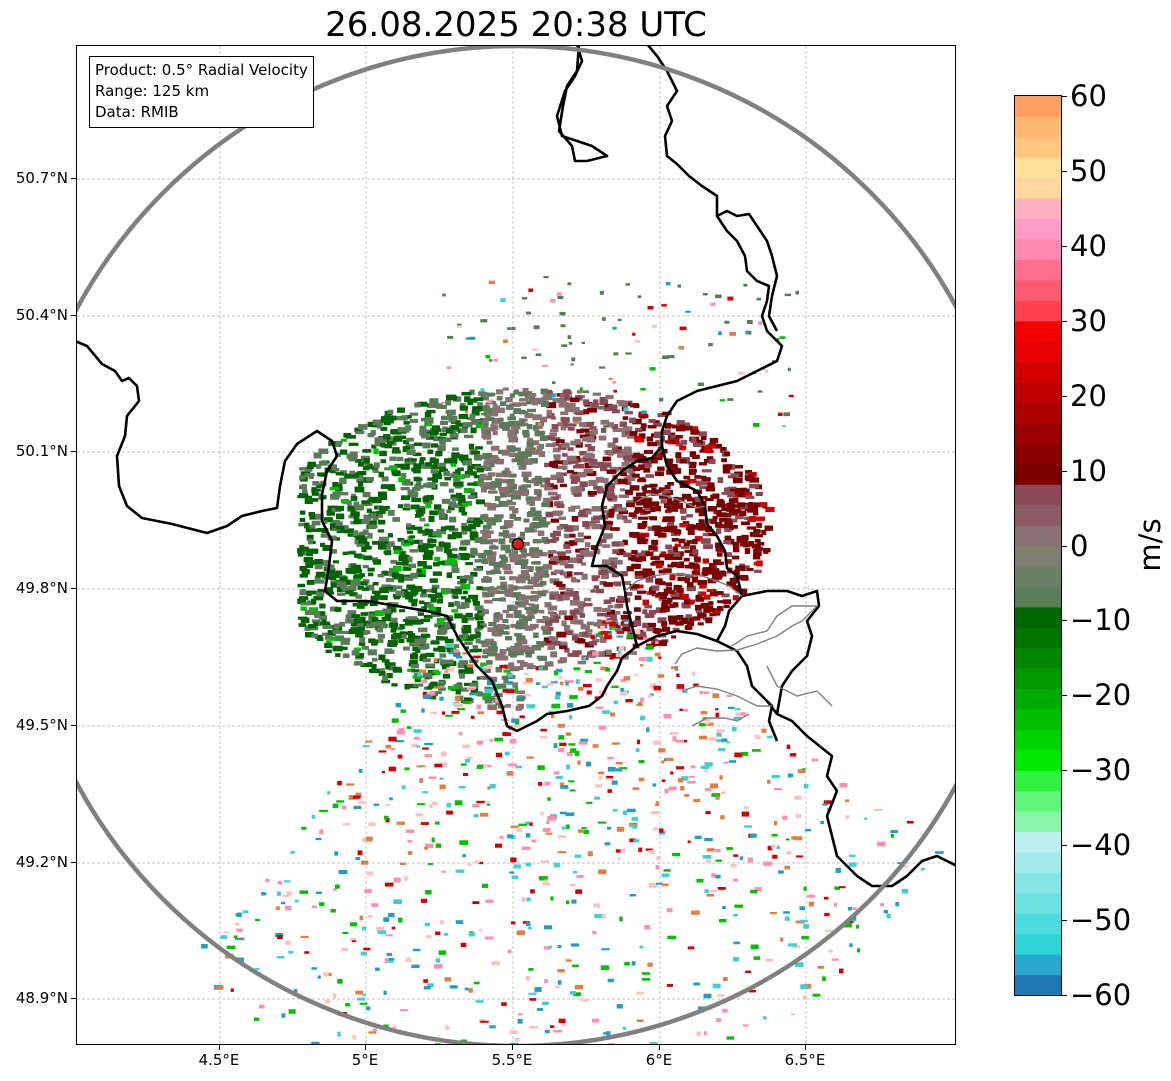 The height and width of the screenshot is (1081, 1171). What do you see at coordinates (365, 1047) in the screenshot?
I see `lon-tick-mark` at bounding box center [365, 1047].